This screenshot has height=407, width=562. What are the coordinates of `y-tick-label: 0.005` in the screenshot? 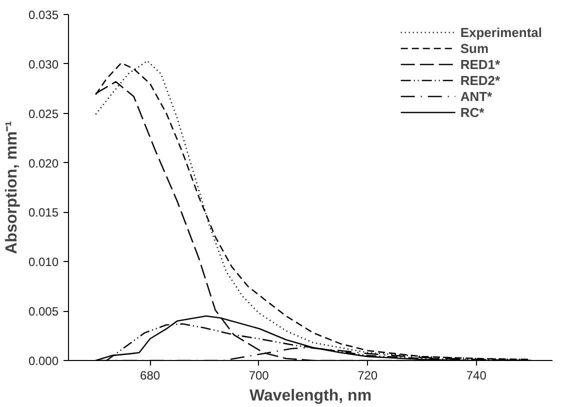 It's located at (43, 311).